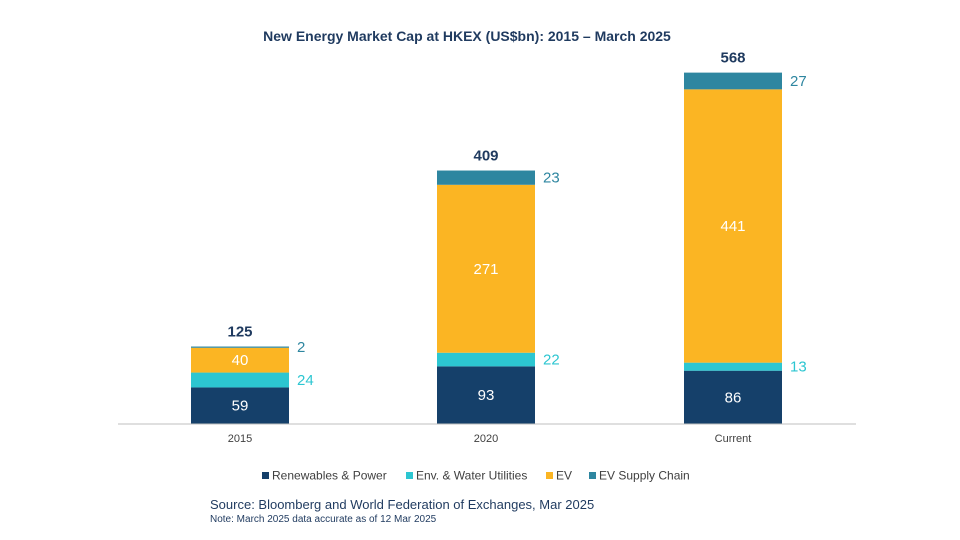 Image resolution: width=960 pixels, height=540 pixels. Describe the element at coordinates (305, 380) in the screenshot. I see `data-label-env-water-utilities-2015: 24` at that location.